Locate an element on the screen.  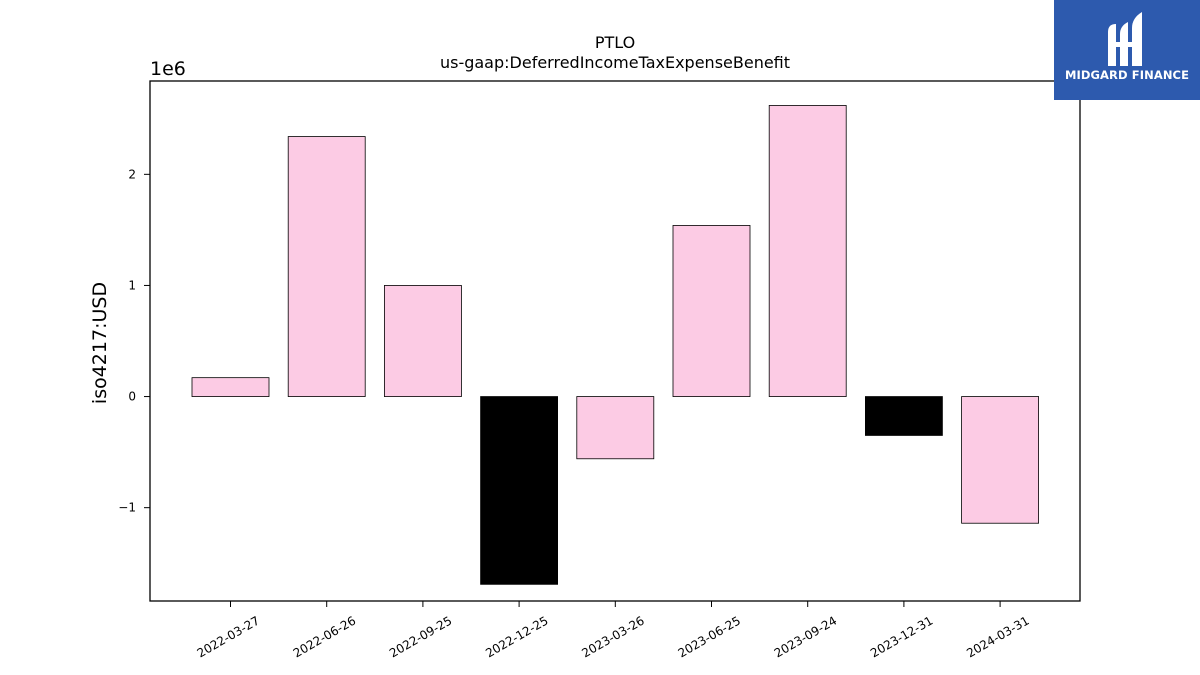
y-tick-label: −1 is located at coordinates (127, 508).